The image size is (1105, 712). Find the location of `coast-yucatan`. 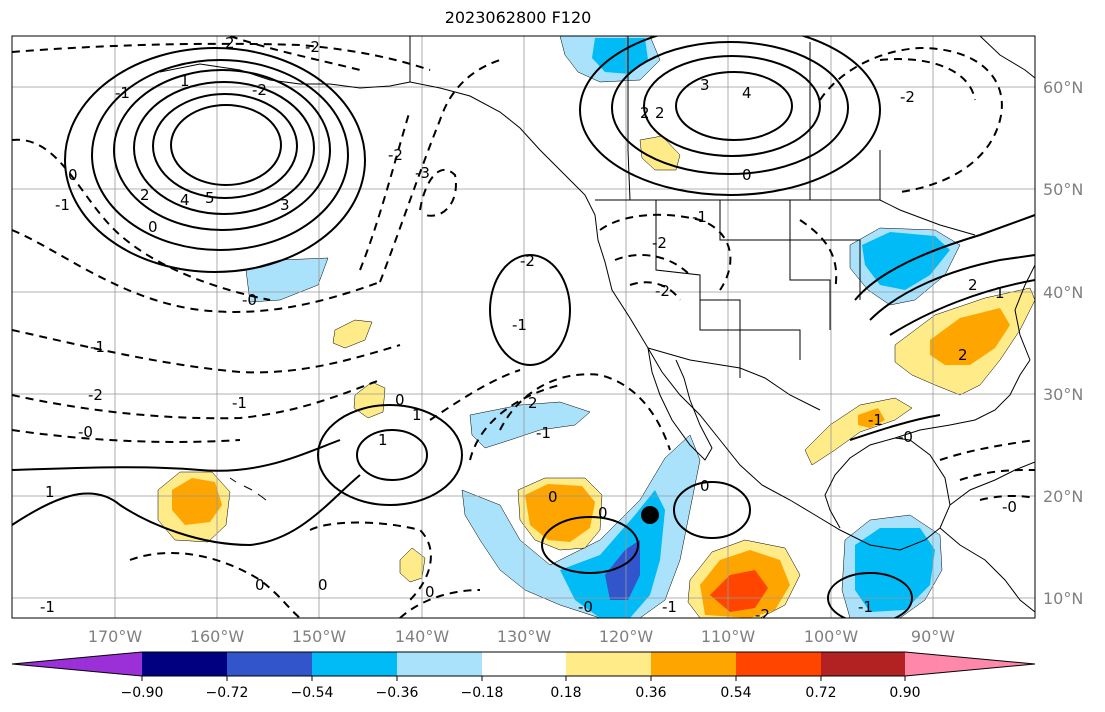

coast-yucatan is located at coordinates (992, 483).